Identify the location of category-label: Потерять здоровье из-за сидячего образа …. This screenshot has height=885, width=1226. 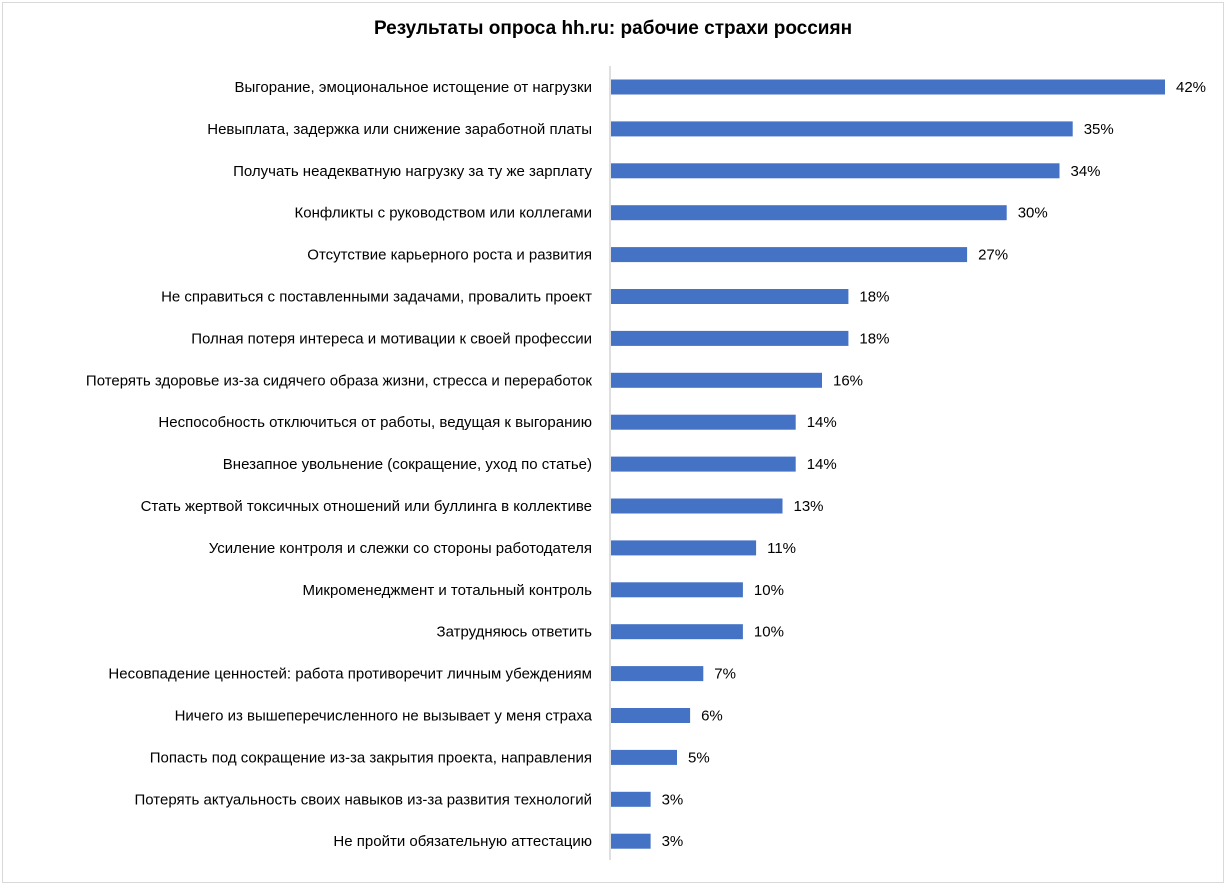
(339, 380).